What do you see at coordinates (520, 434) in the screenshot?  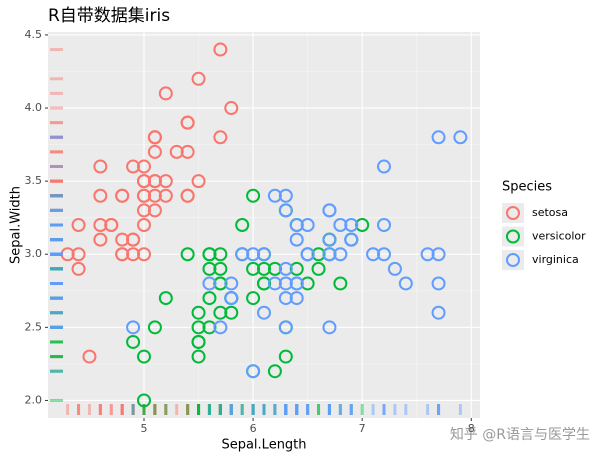 I see `watermark: 知乎 @R语言与医学生` at bounding box center [520, 434].